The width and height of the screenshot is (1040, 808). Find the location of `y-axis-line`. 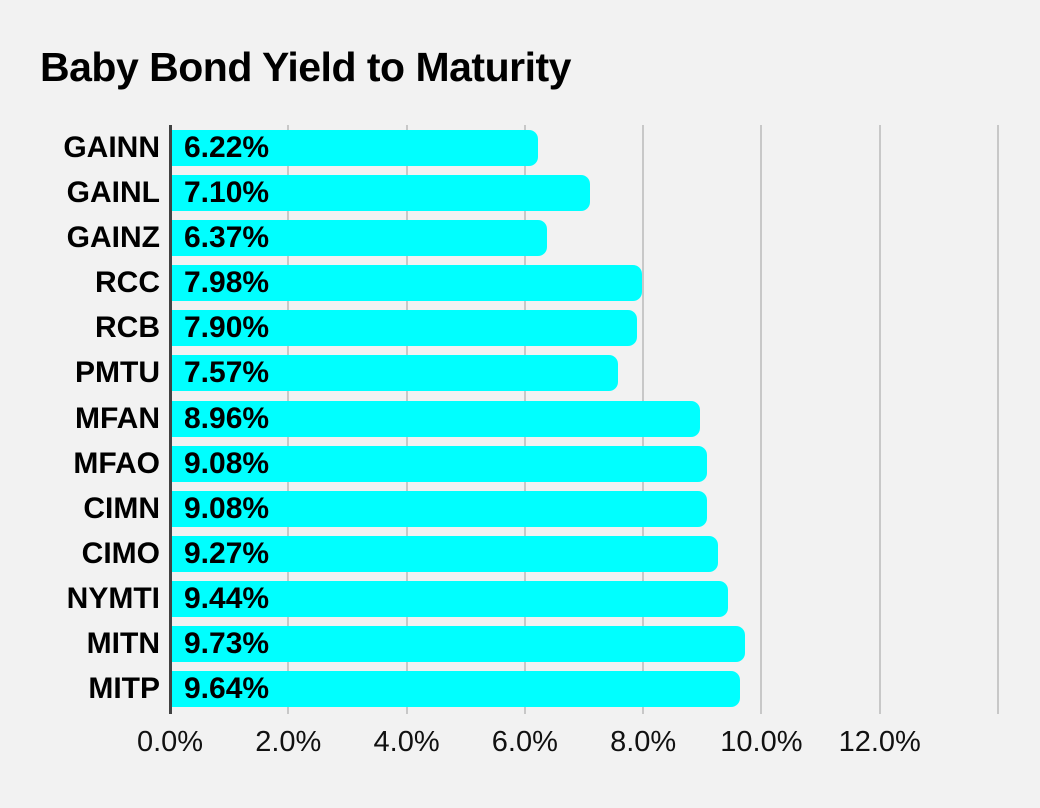

y-axis-line is located at coordinates (170, 419).